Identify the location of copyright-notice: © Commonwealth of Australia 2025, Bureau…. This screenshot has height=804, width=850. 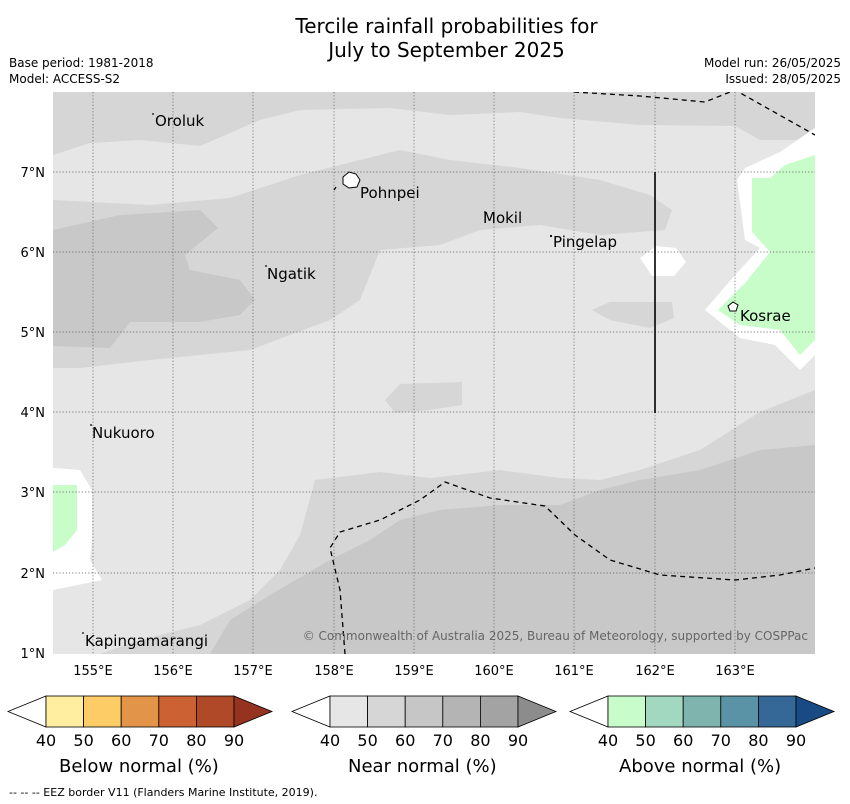
(555, 636).